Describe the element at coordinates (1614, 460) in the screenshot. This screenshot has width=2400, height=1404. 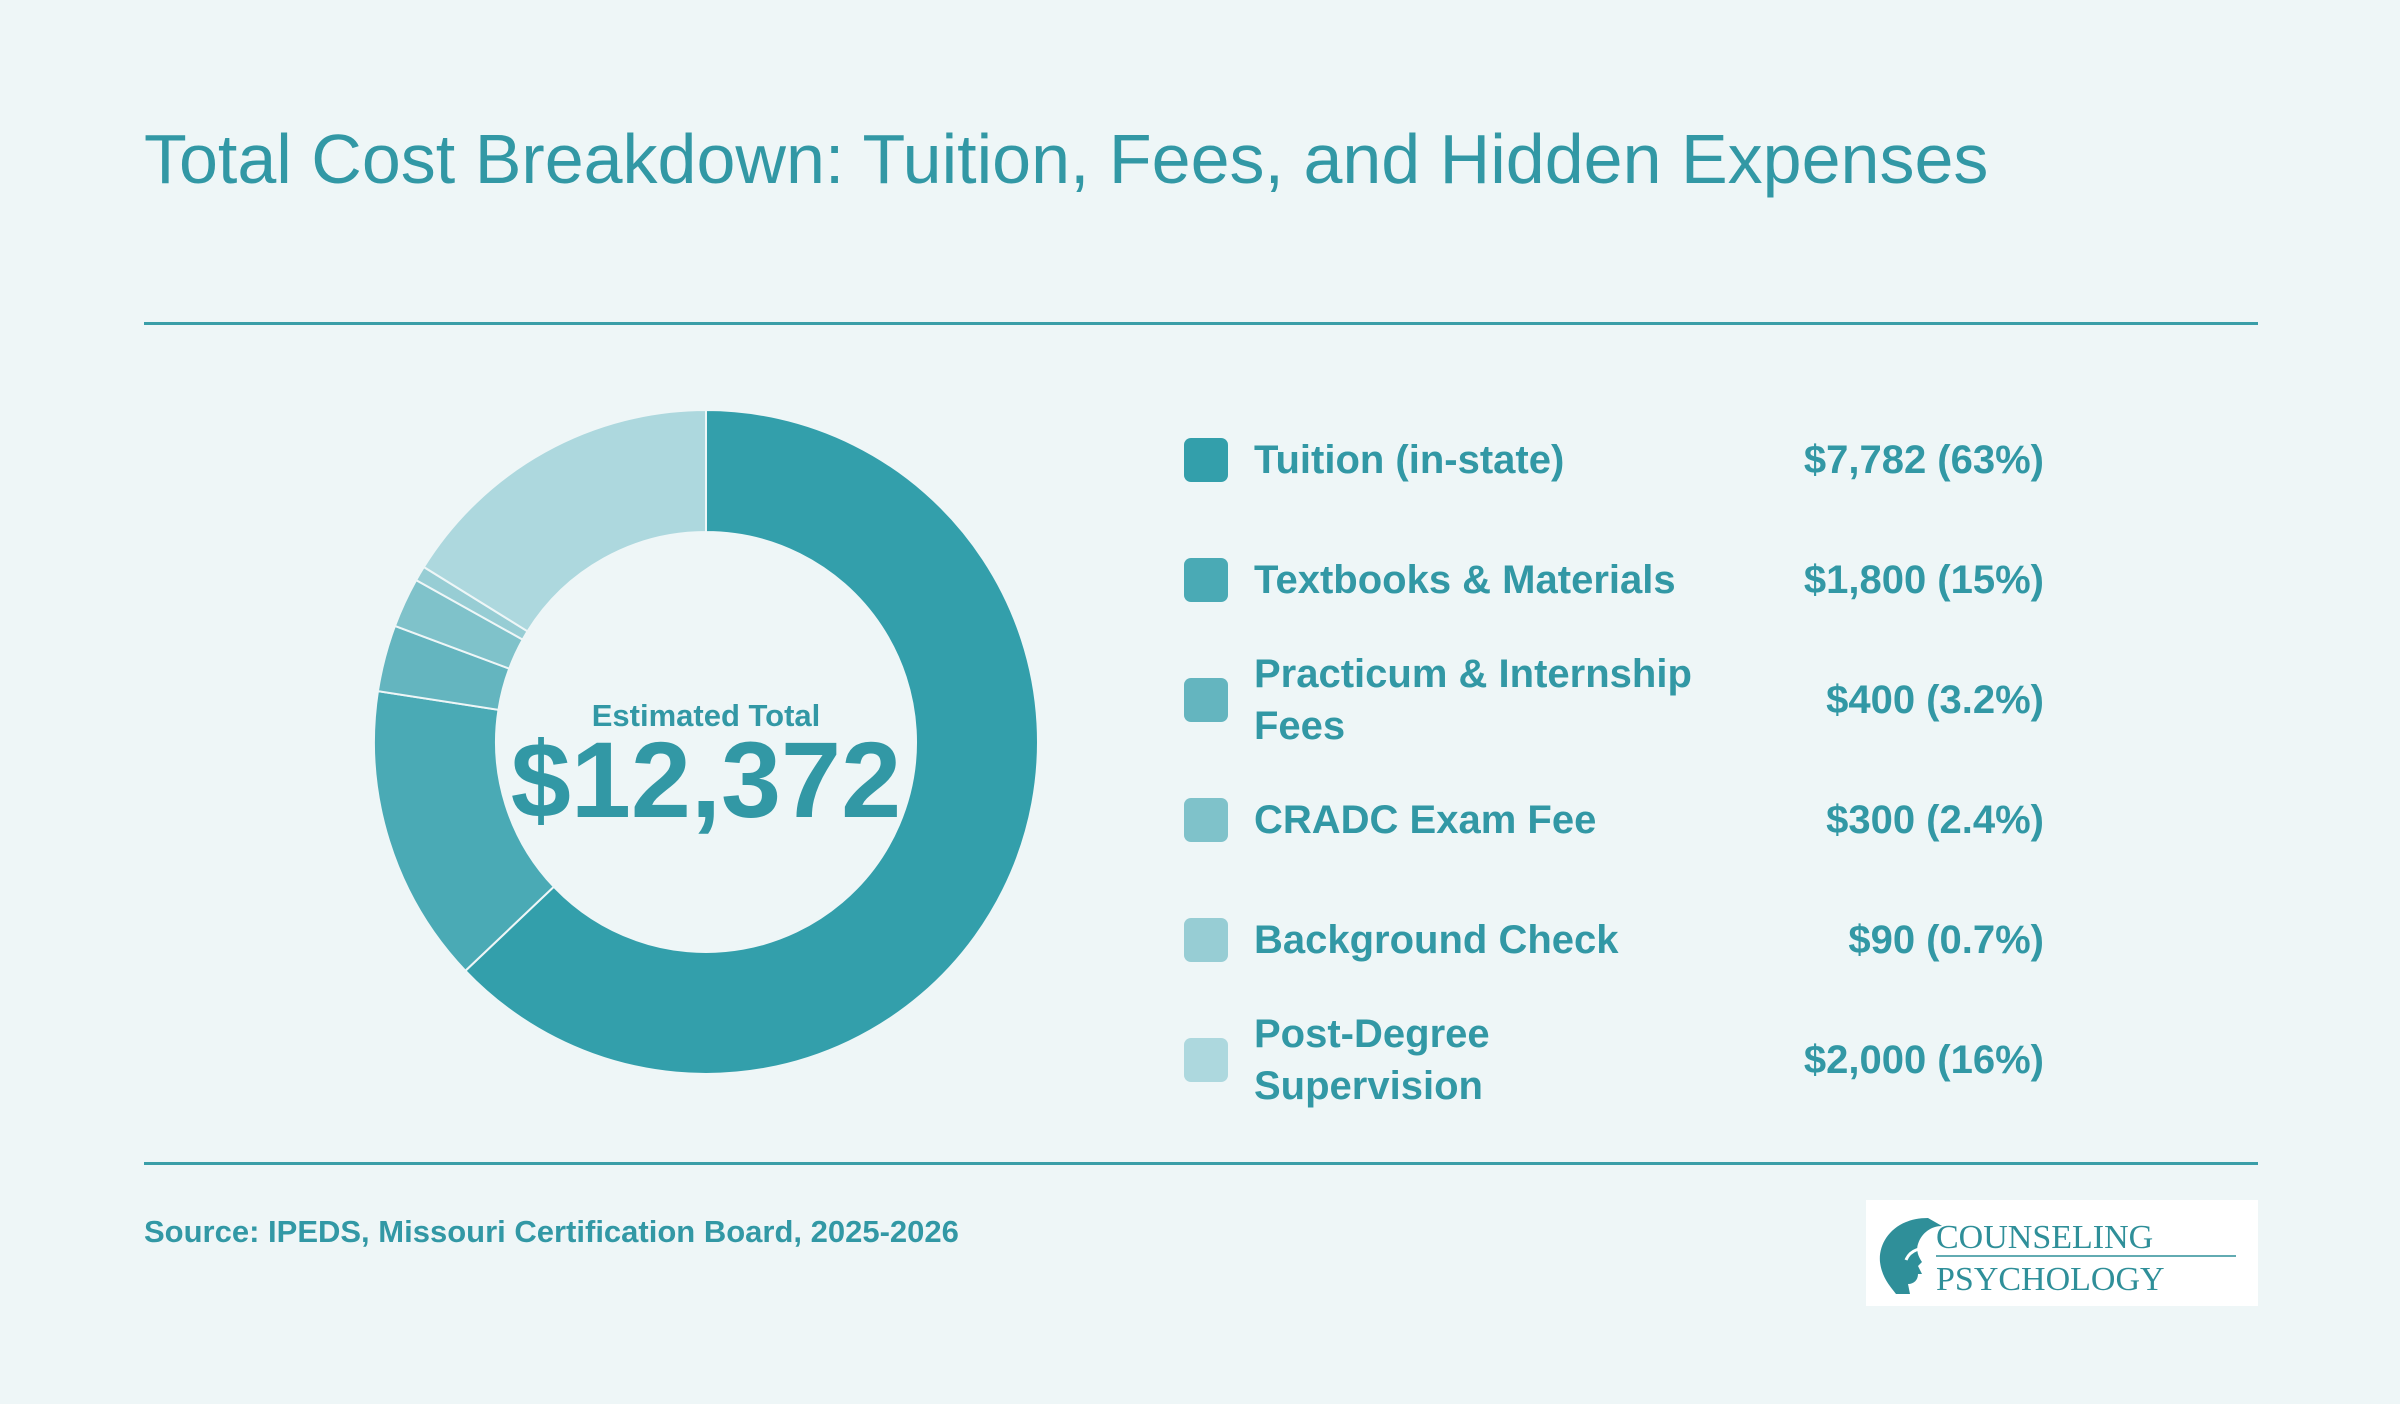
I see `legend-item: Tuition (in-state) $7,782 (63%)` at that location.